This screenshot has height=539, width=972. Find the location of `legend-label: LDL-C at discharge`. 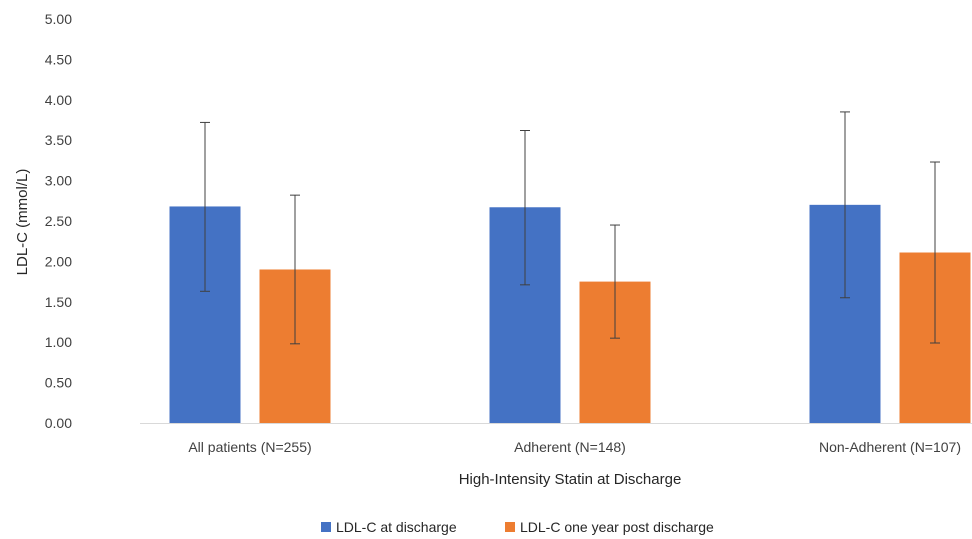

legend-label: LDL-C at discharge is located at coordinates (396, 527).